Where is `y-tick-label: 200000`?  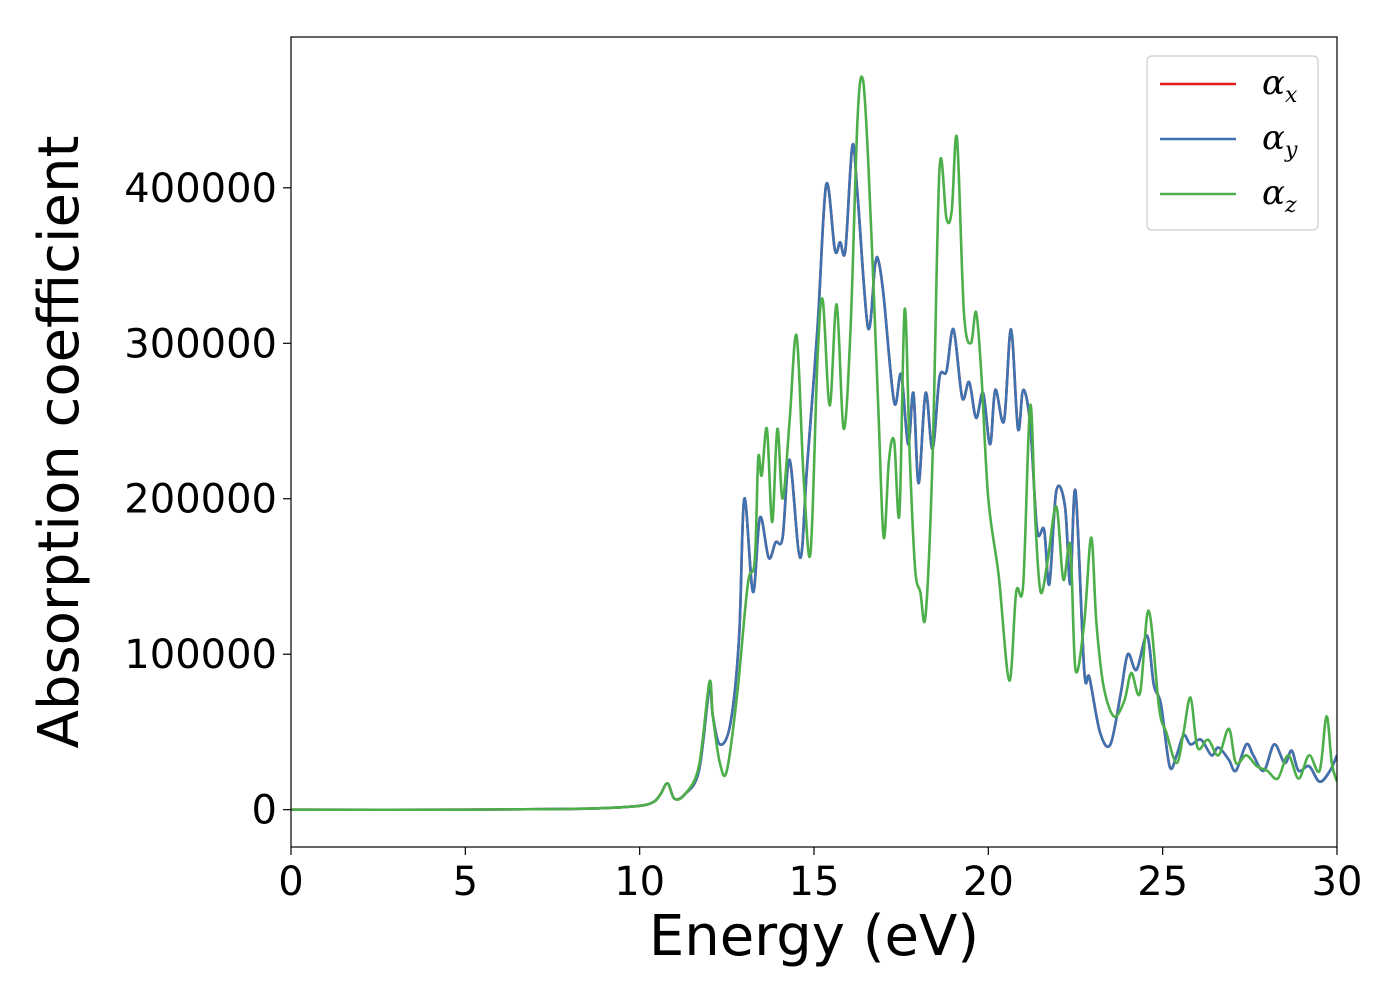 y-tick-label: 200000 is located at coordinates (200, 500).